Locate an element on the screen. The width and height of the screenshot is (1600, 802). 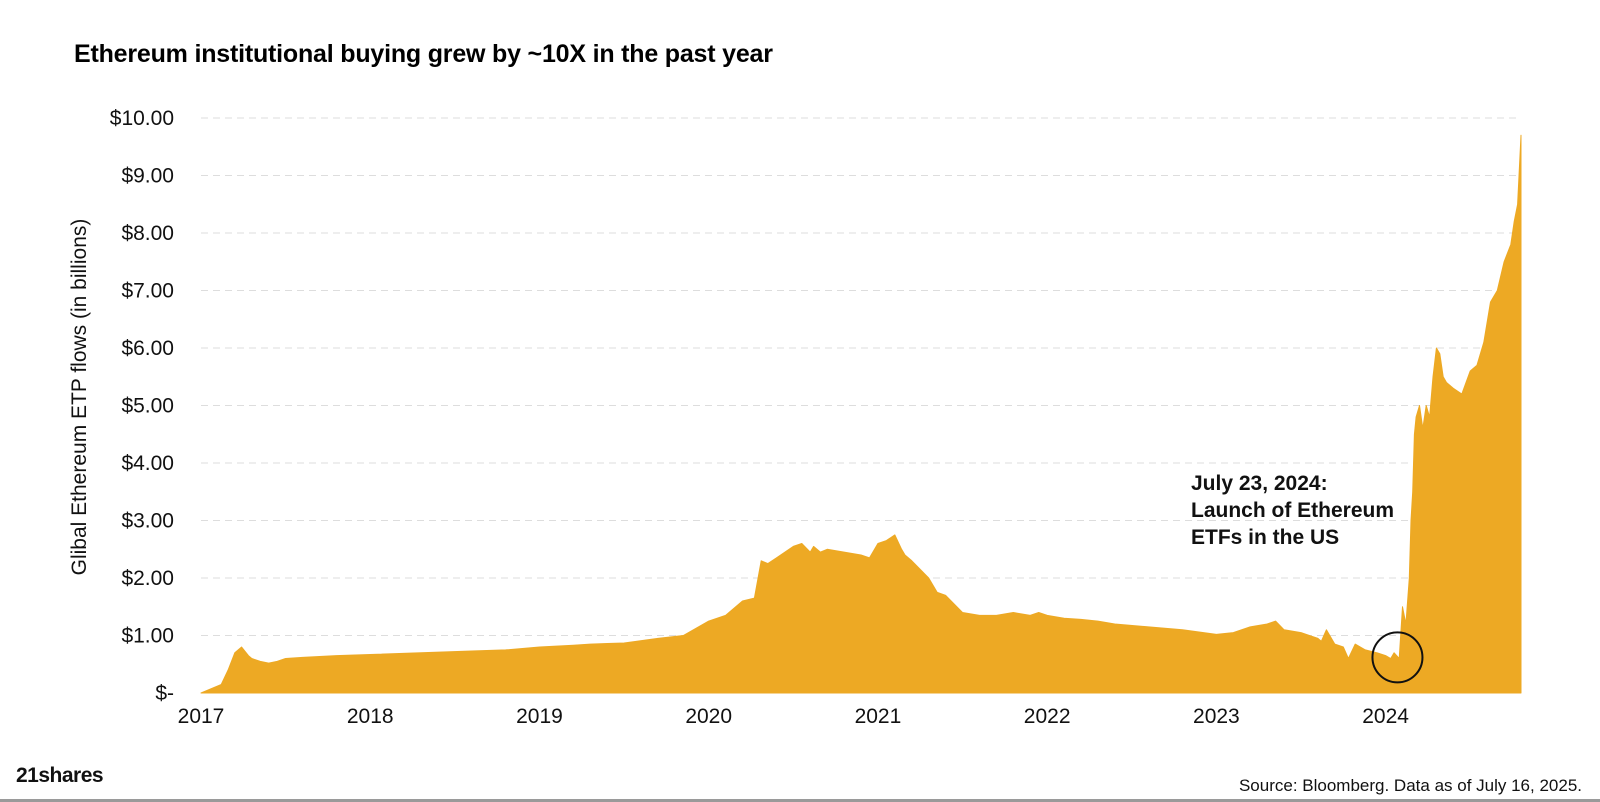
x-tick-label: 2022 is located at coordinates (1047, 716).